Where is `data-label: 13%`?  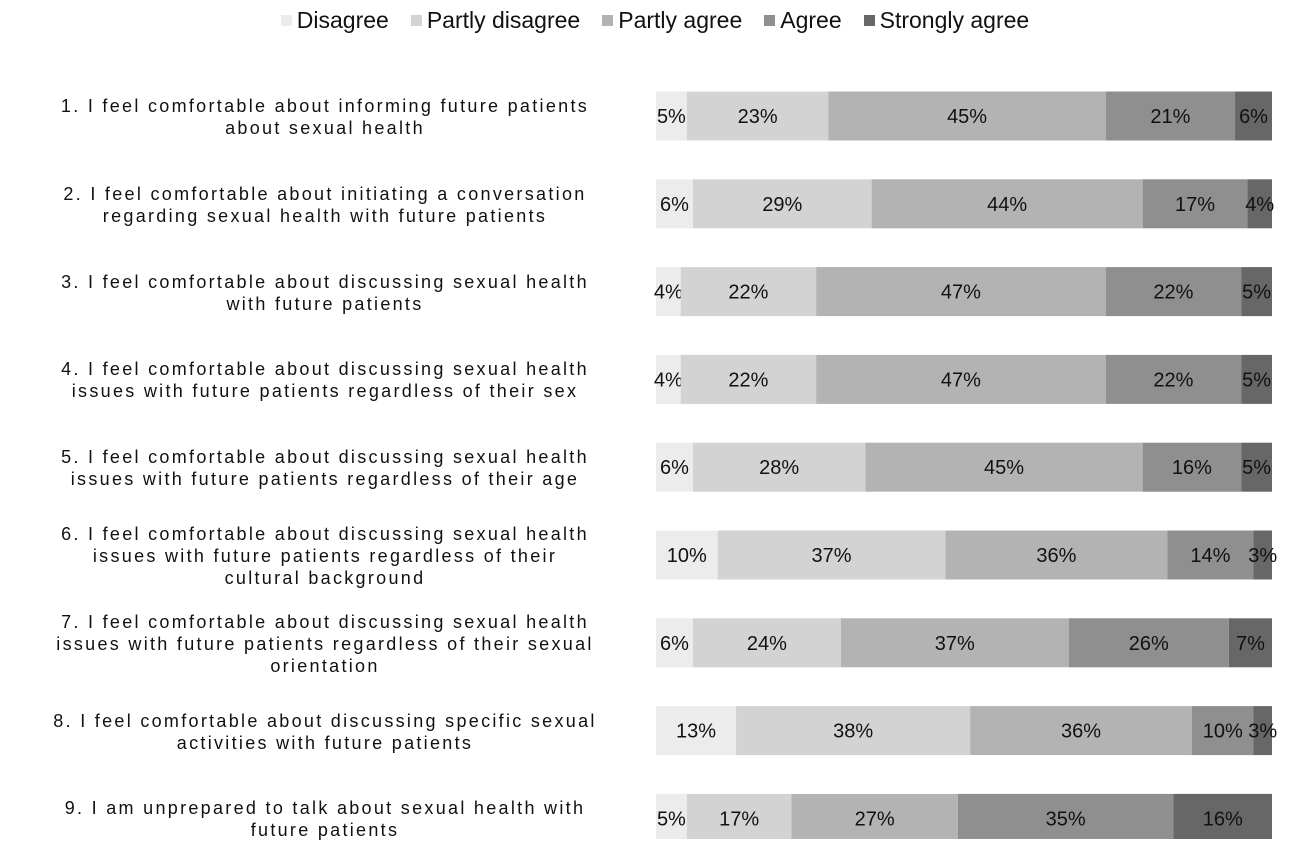
data-label: 13% is located at coordinates (696, 732).